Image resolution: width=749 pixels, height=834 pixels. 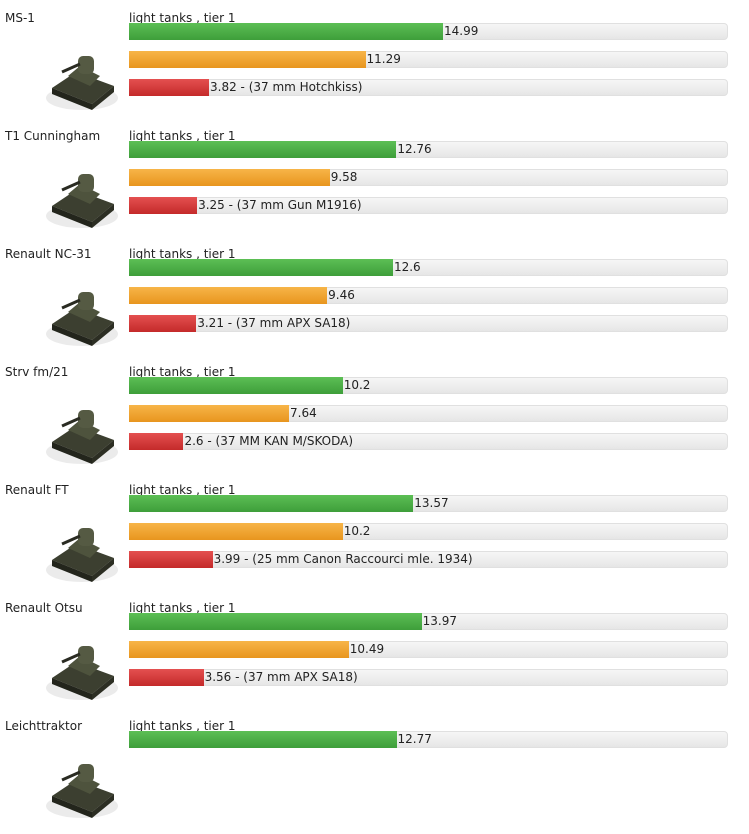 I want to click on bar-label: 3.25 - (37 mm Gun M1916), so click(x=280, y=205).